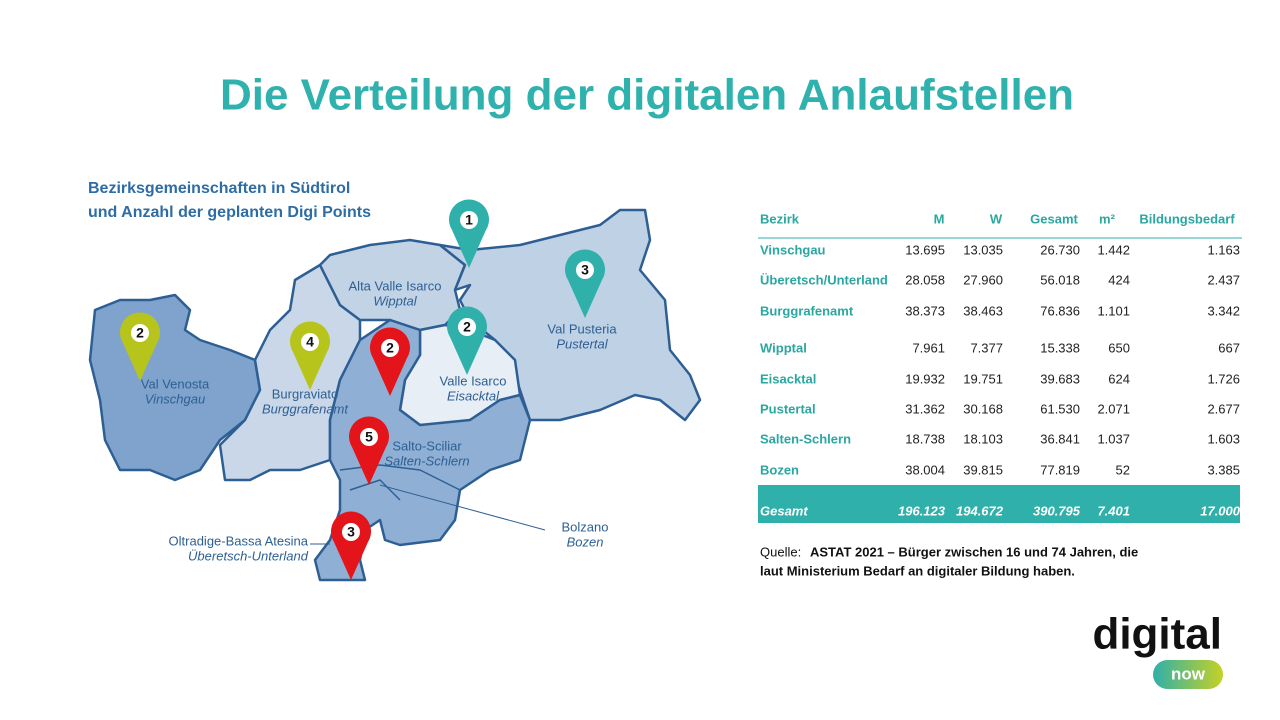  Describe the element at coordinates (983, 408) in the screenshot. I see `cell: 30.168` at that location.